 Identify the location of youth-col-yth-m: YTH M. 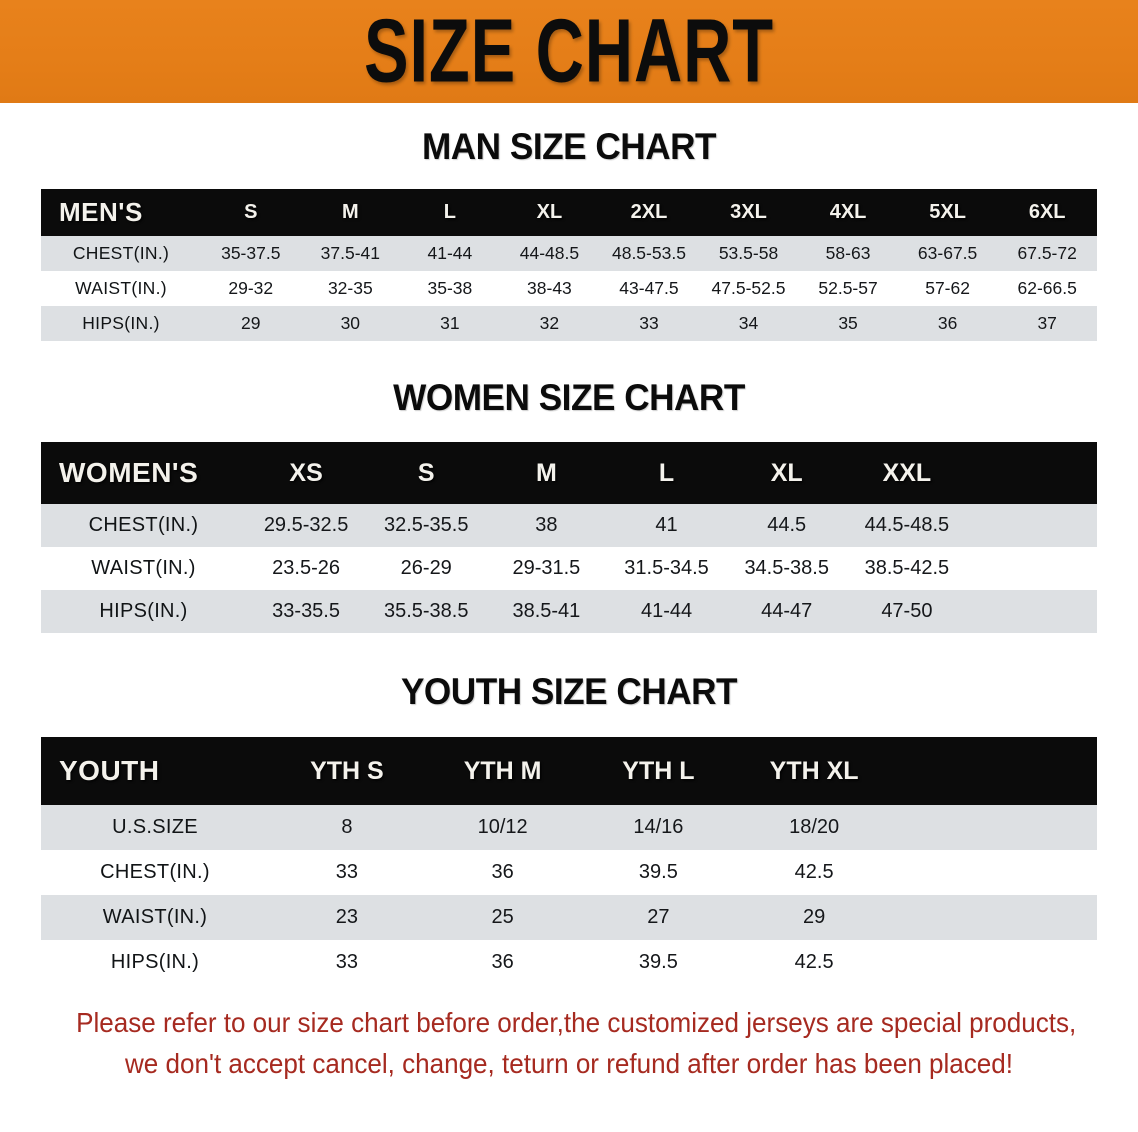
(502, 770).